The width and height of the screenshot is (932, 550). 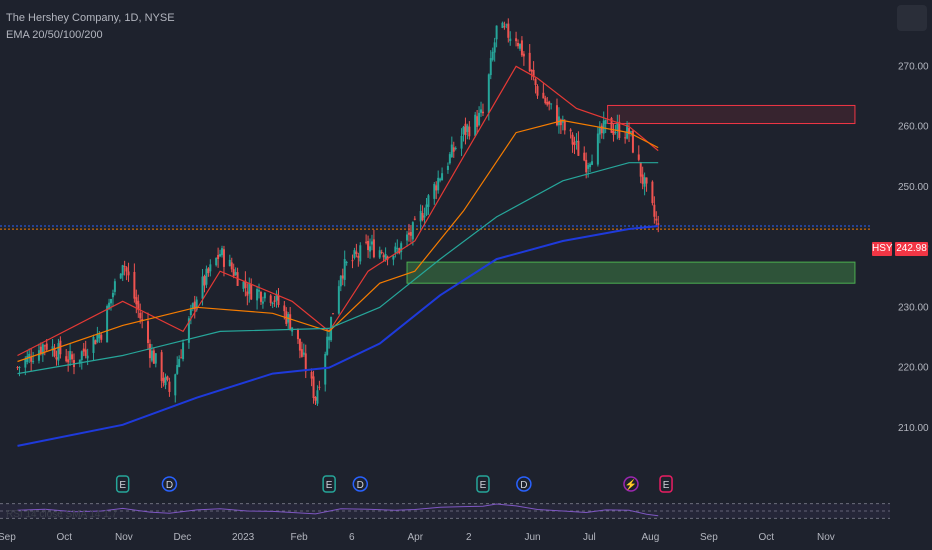 I want to click on earnings-marker, so click(x=483, y=484).